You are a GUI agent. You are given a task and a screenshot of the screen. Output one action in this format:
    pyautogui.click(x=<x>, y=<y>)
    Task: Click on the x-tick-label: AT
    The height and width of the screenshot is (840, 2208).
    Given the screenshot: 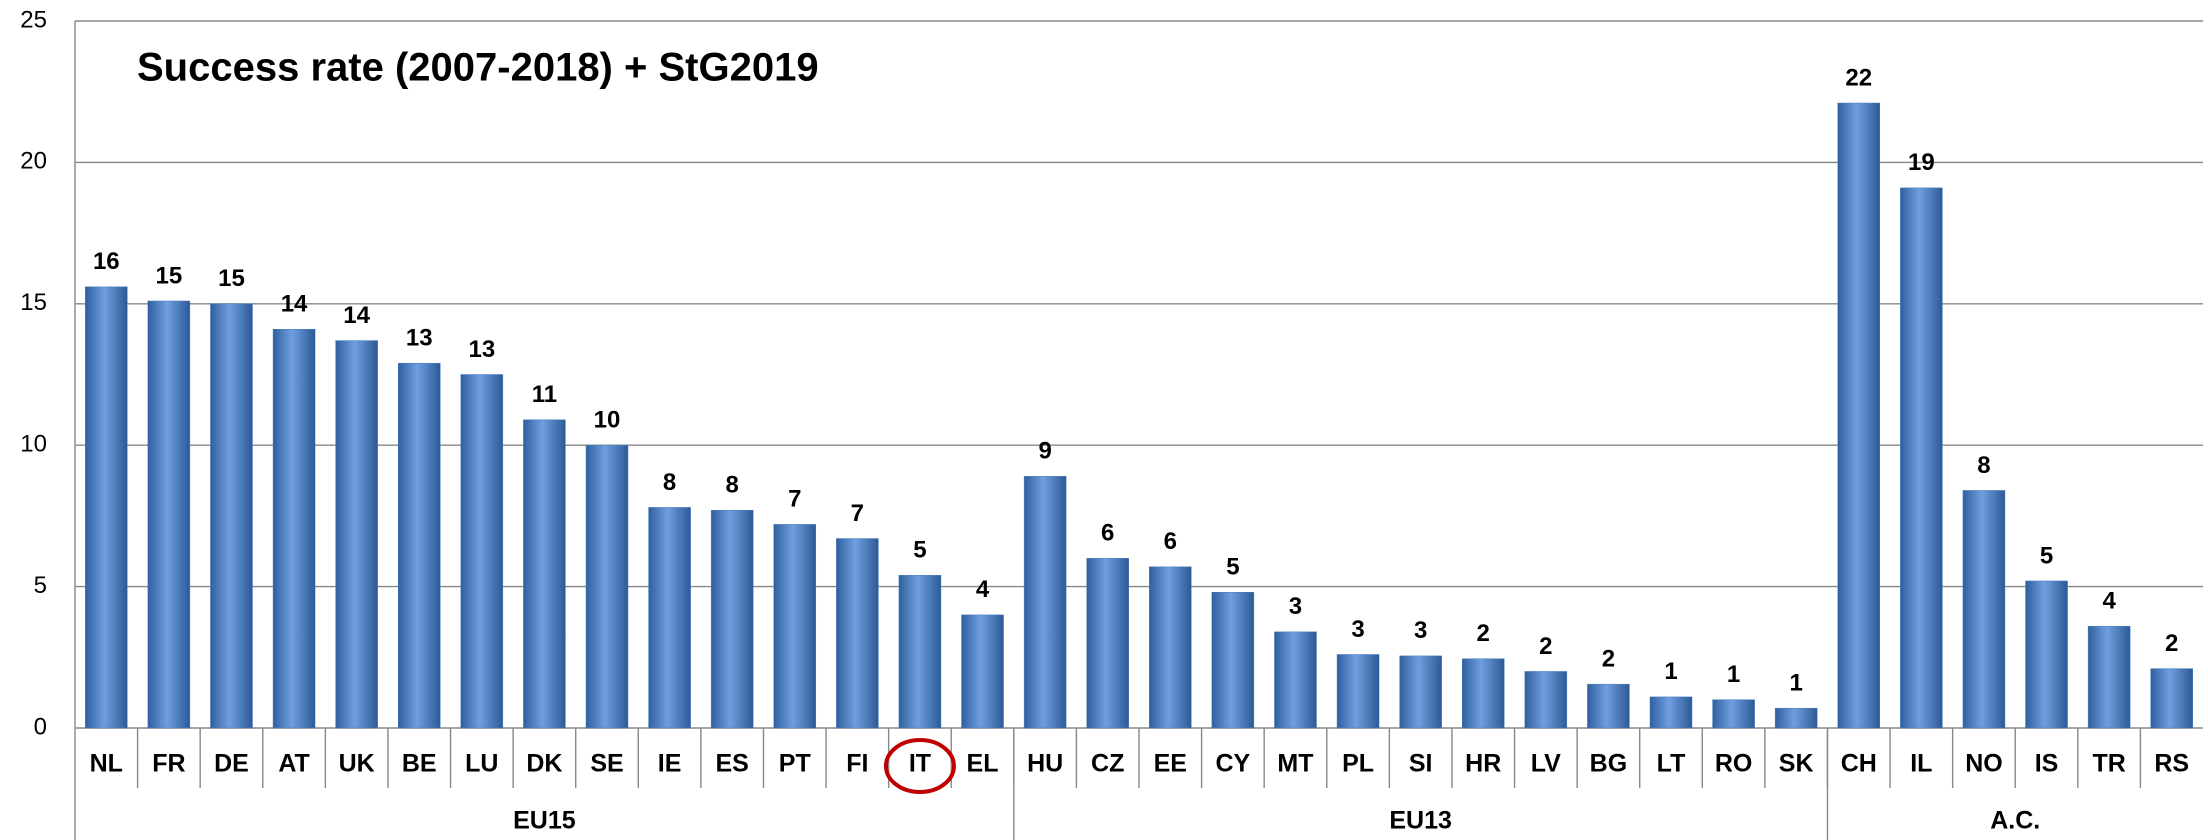 What is the action you would take?
    pyautogui.click(x=293, y=764)
    